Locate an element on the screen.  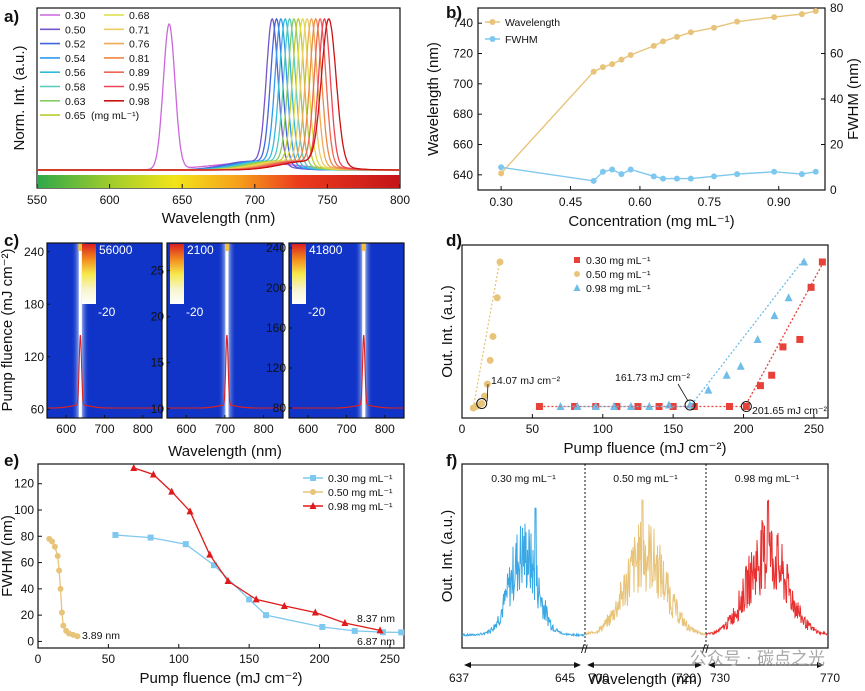
legend-label: 0.58 is located at coordinates (75, 88).